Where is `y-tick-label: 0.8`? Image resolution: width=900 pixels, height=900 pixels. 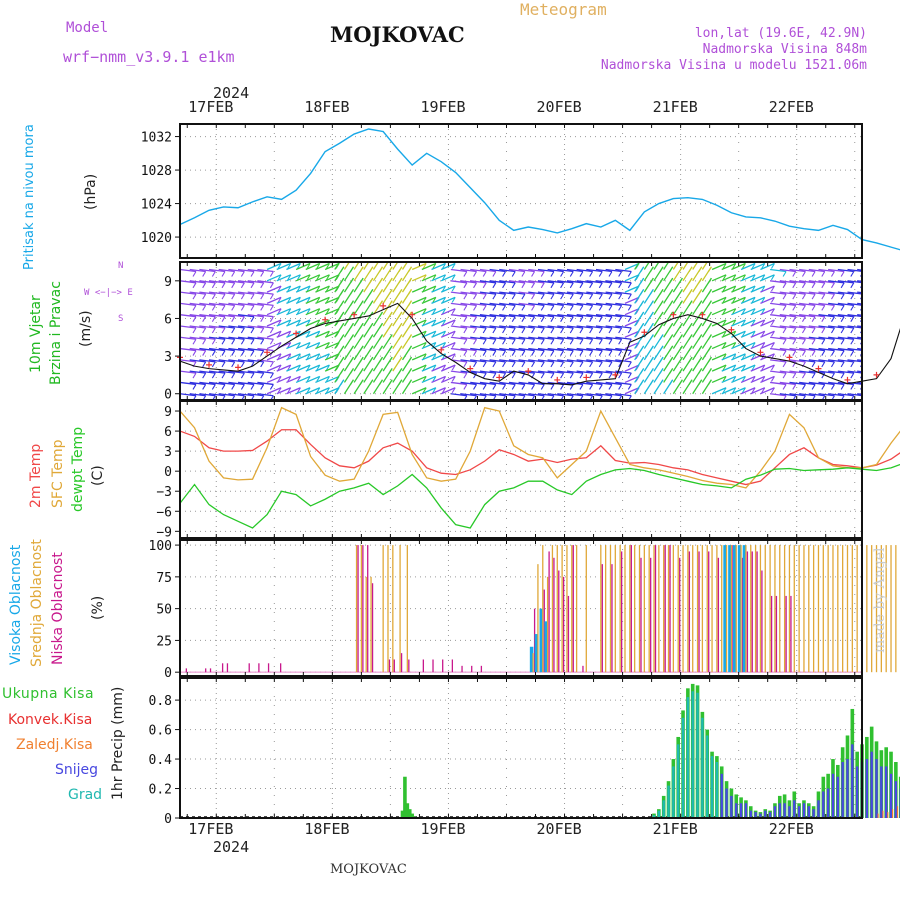
y-tick-label: 0.8 is located at coordinates (160, 701).